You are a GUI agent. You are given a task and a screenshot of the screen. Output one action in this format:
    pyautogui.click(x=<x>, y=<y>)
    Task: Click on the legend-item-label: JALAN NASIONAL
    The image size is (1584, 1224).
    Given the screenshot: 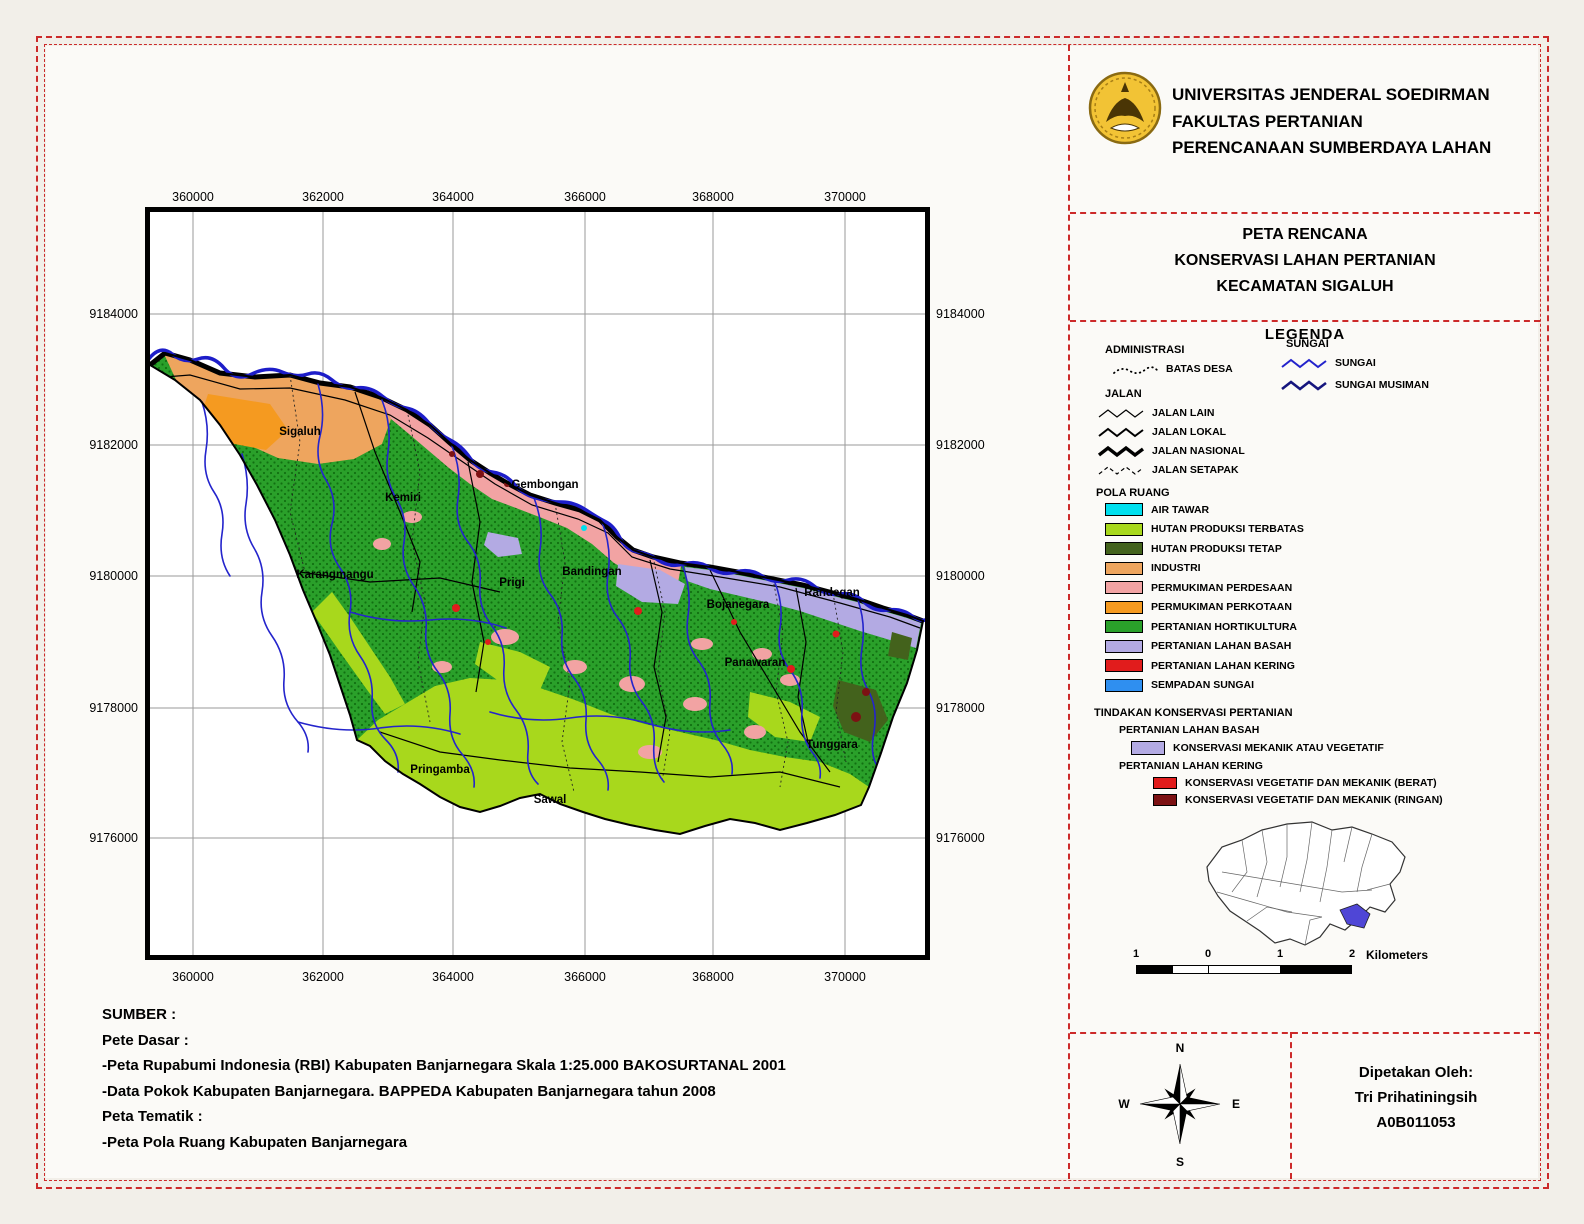 What is the action you would take?
    pyautogui.click(x=1198, y=451)
    